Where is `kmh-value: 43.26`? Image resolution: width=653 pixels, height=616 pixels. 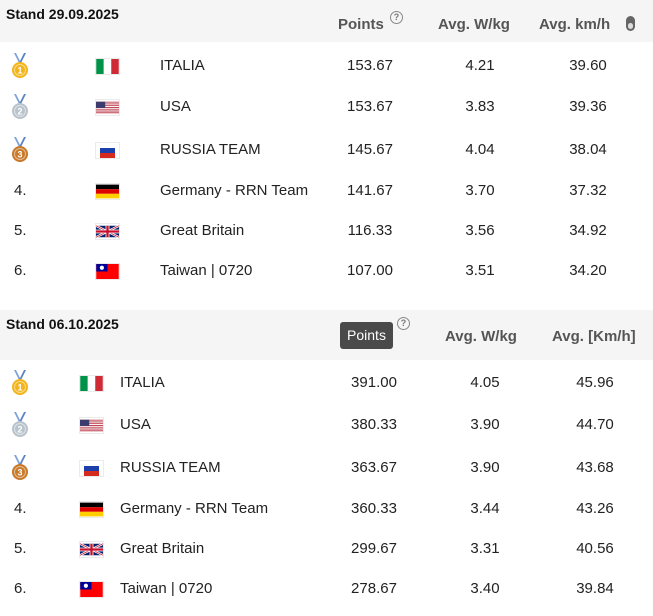 kmh-value: 43.26 is located at coordinates (595, 508).